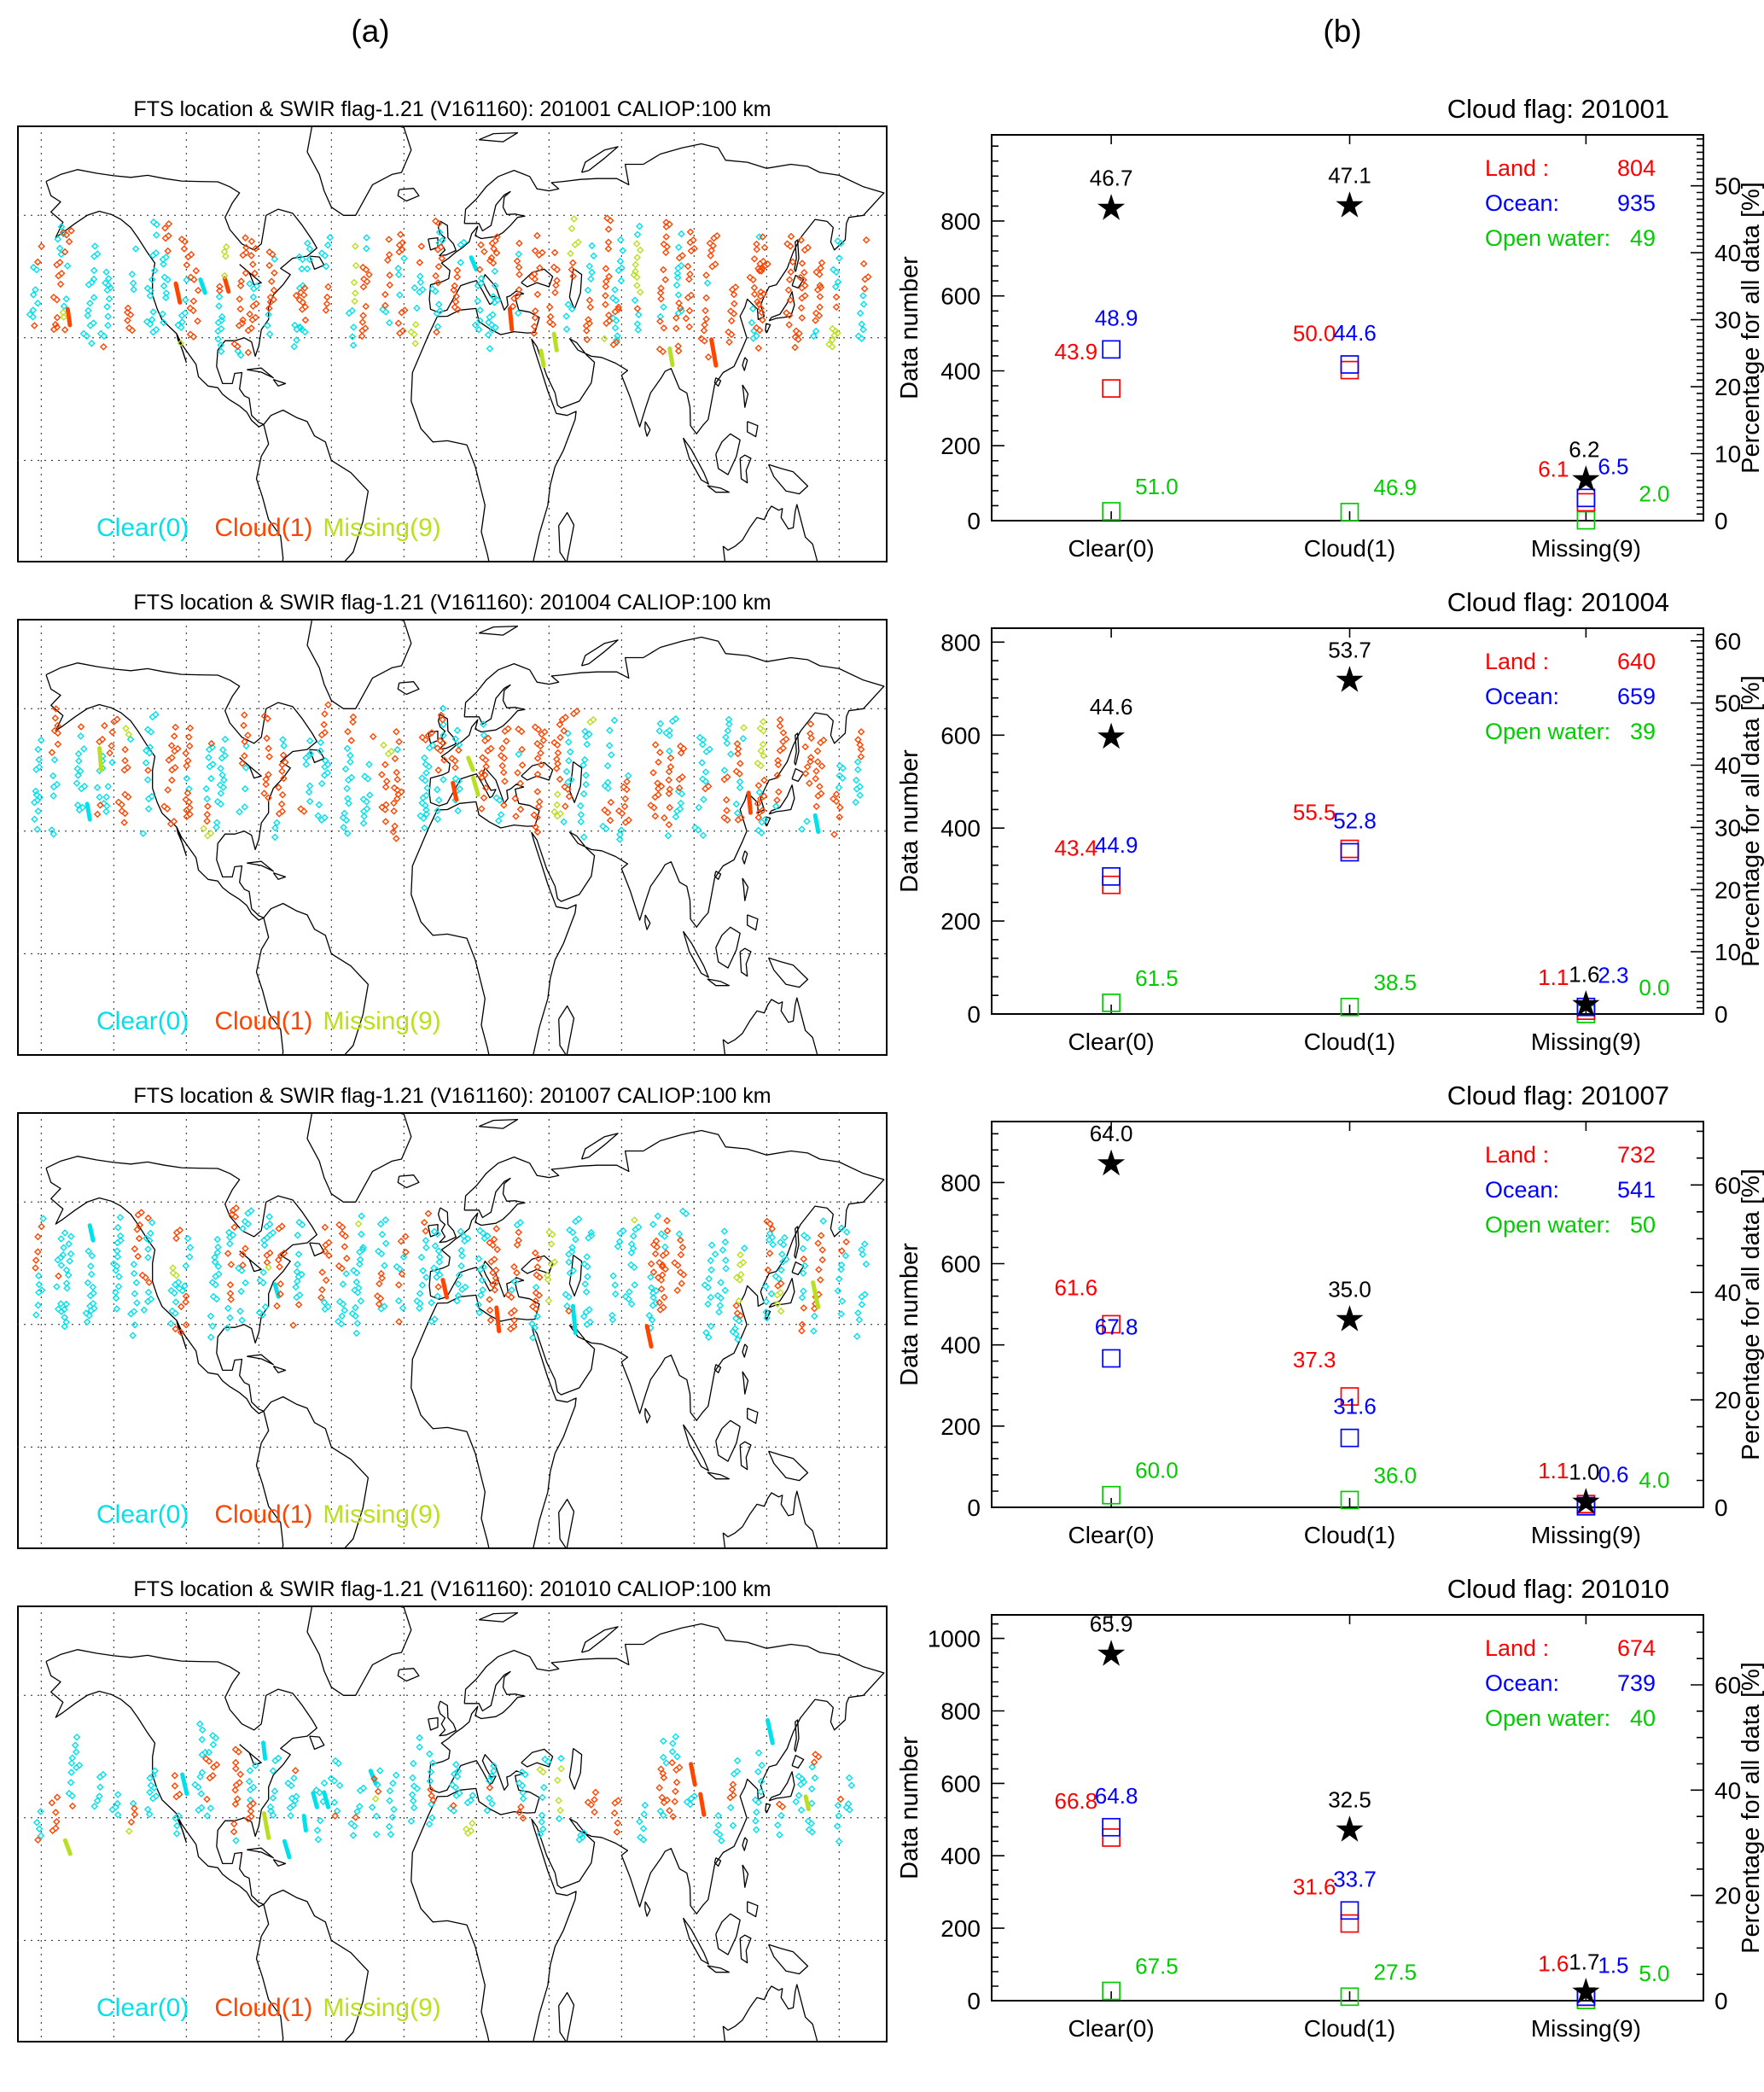  I want to click on plot-legend-value: 541, so click(1636, 1190).